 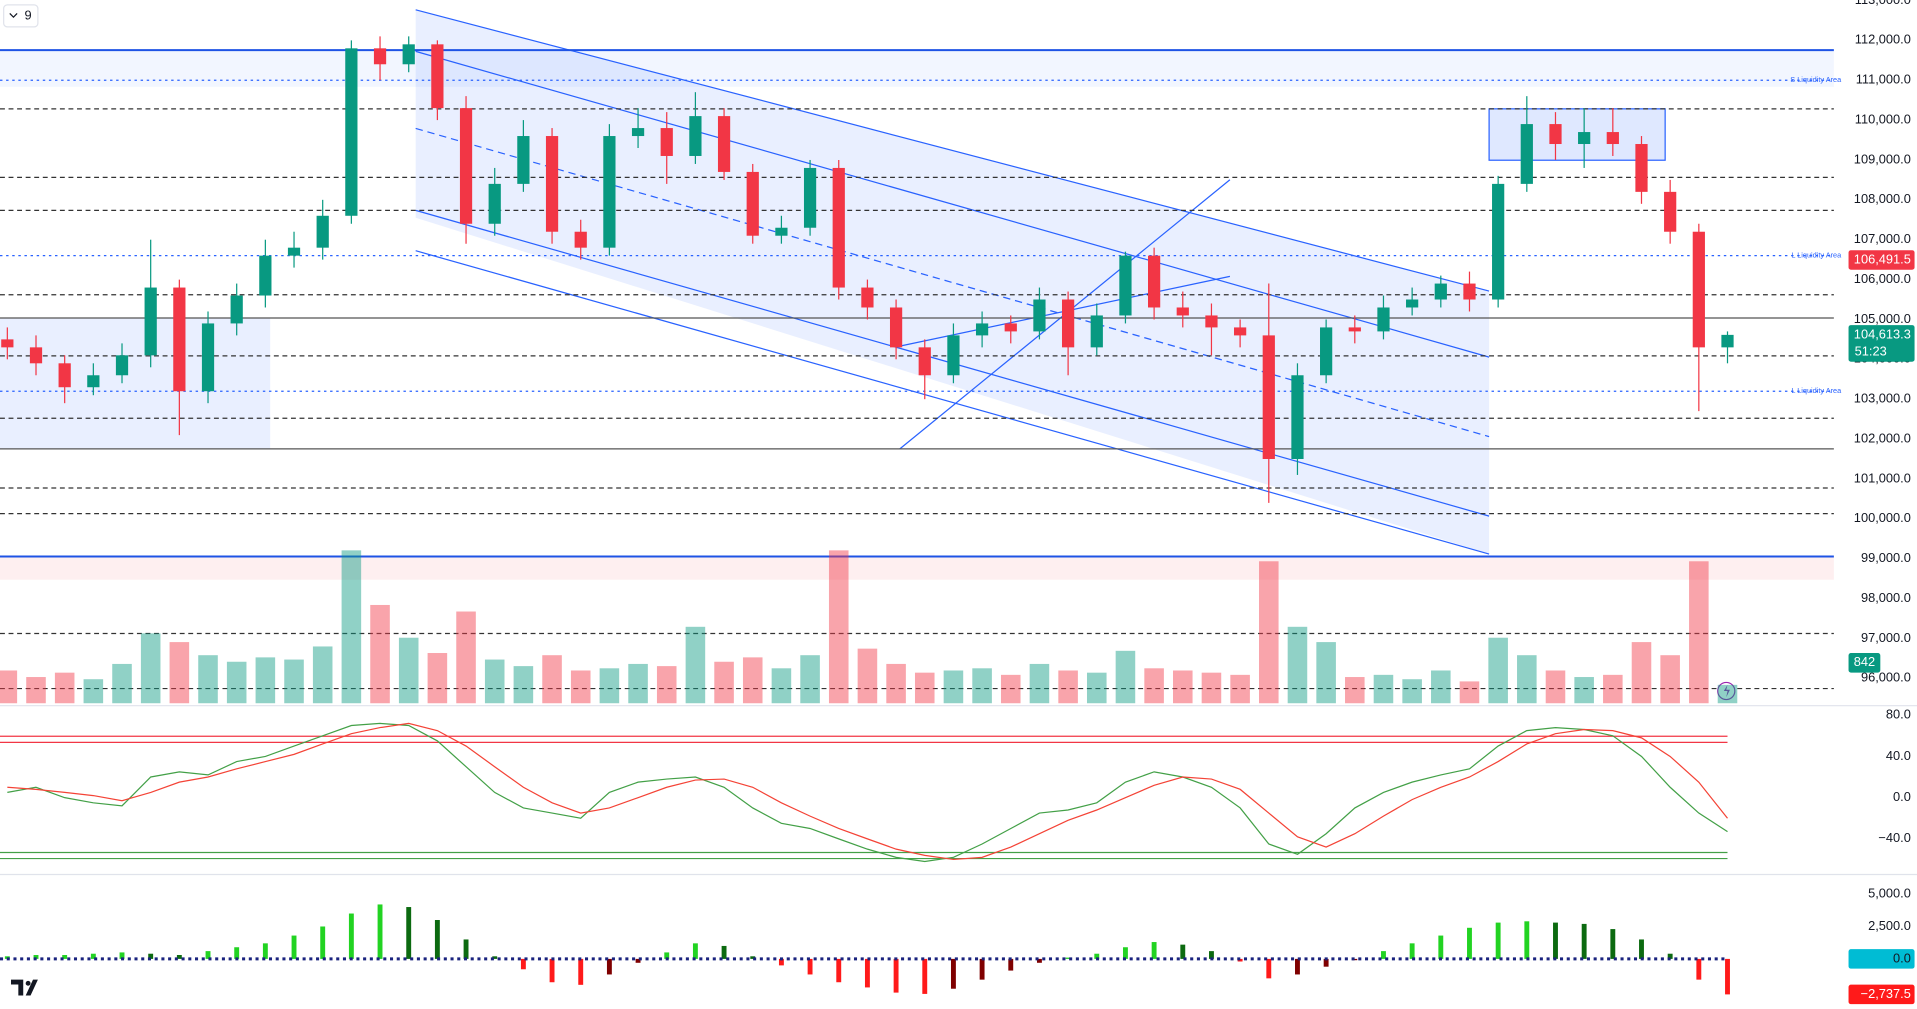 What do you see at coordinates (1883, 3) in the screenshot?
I see `y-tick-label: 113,000.0` at bounding box center [1883, 3].